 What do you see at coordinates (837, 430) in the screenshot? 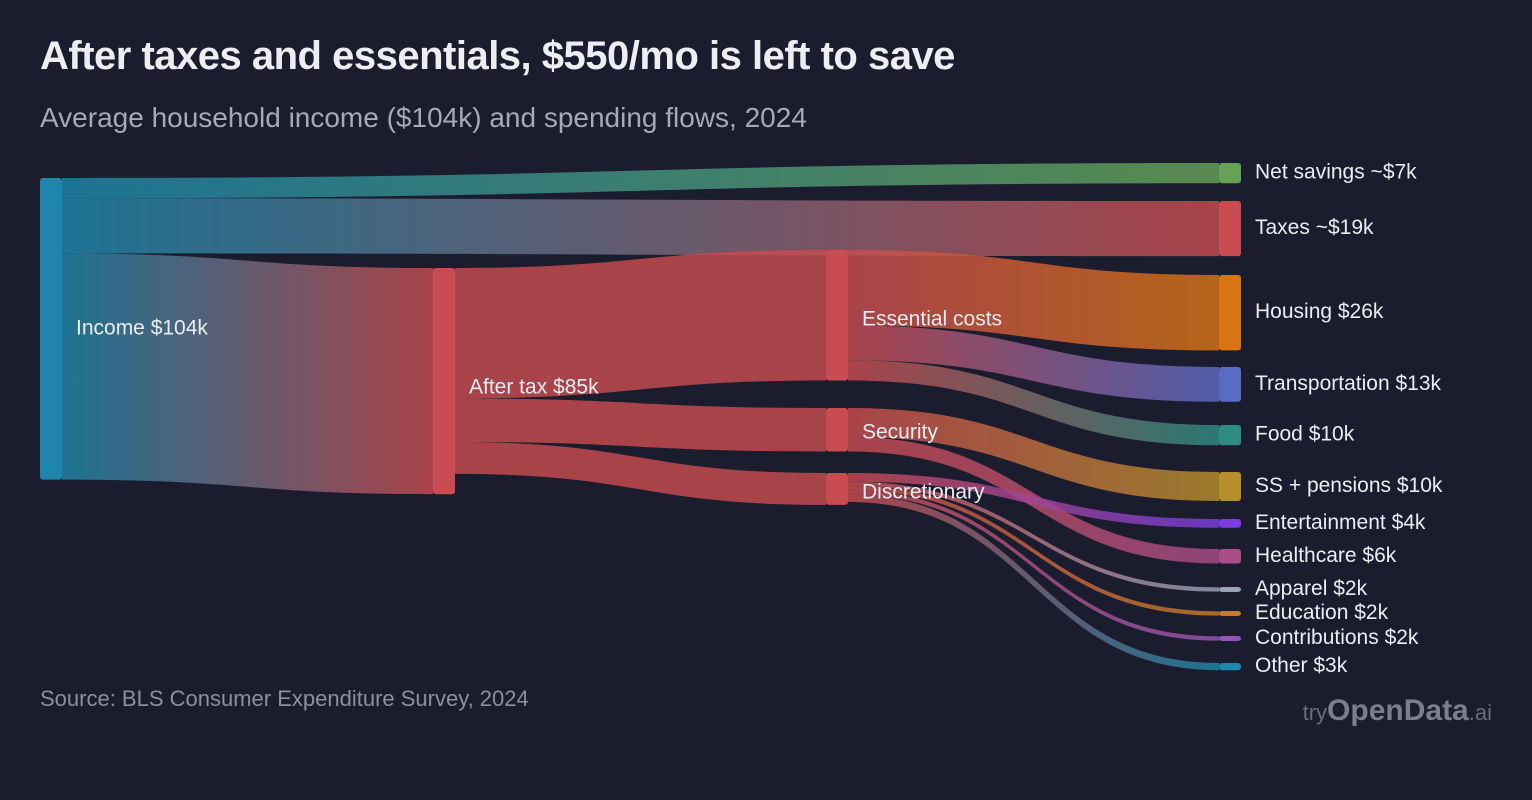
I see `node-security` at bounding box center [837, 430].